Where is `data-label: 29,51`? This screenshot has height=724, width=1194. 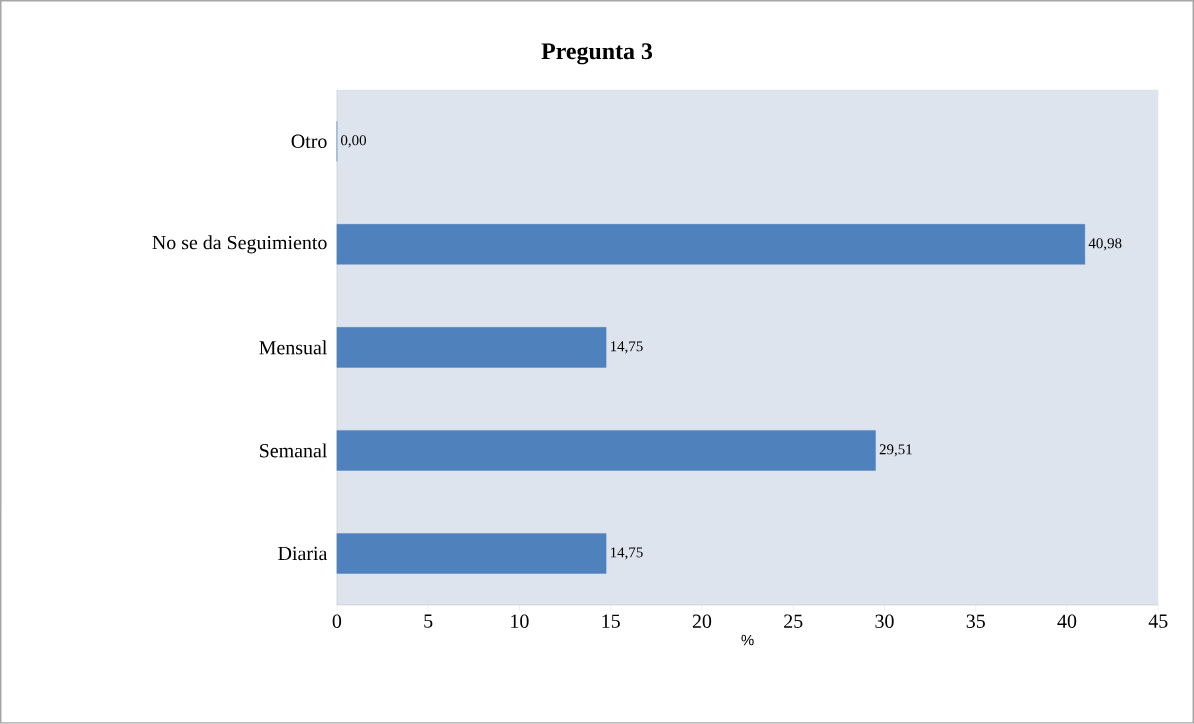 data-label: 29,51 is located at coordinates (895, 450).